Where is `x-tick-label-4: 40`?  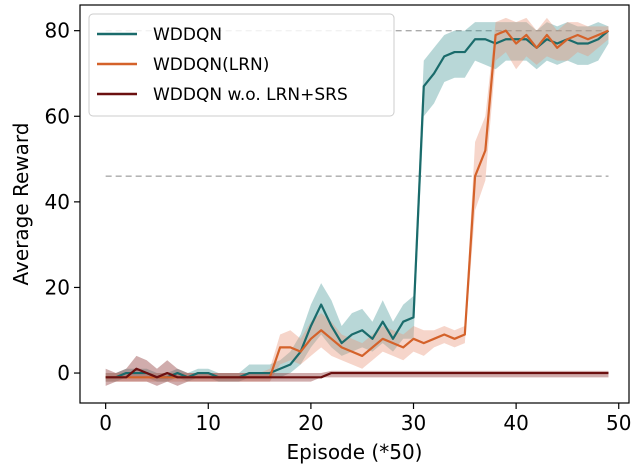 x-tick-label-4: 40 is located at coordinates (515, 423).